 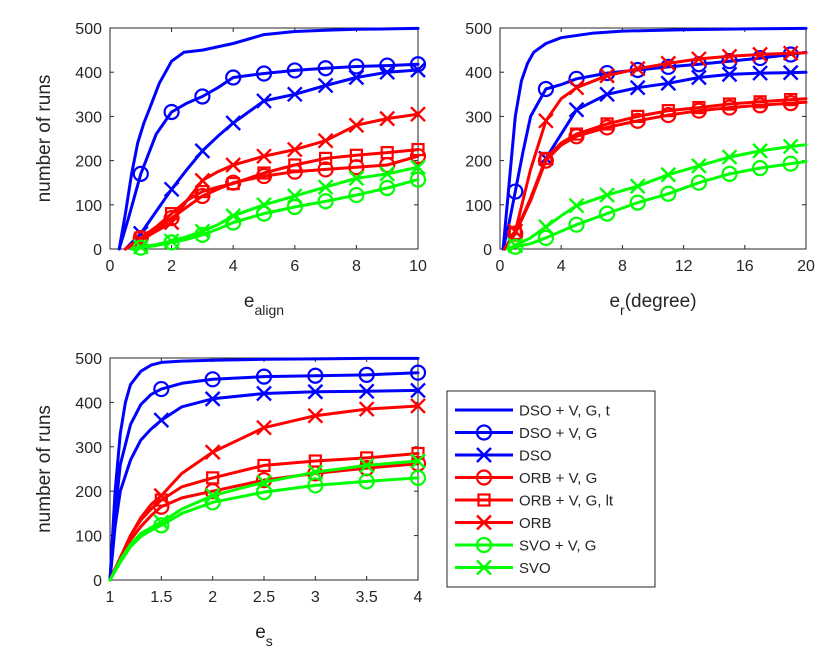 What do you see at coordinates (294, 266) in the screenshot?
I see `x-tick-label: 6` at bounding box center [294, 266].